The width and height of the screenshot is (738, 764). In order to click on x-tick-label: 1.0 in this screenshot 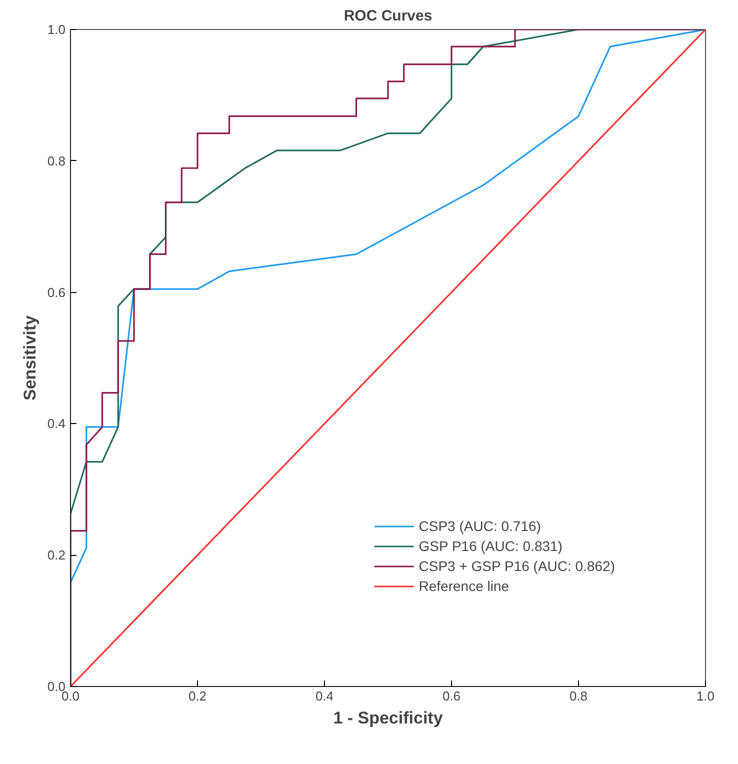, I will do `click(705, 696)`.